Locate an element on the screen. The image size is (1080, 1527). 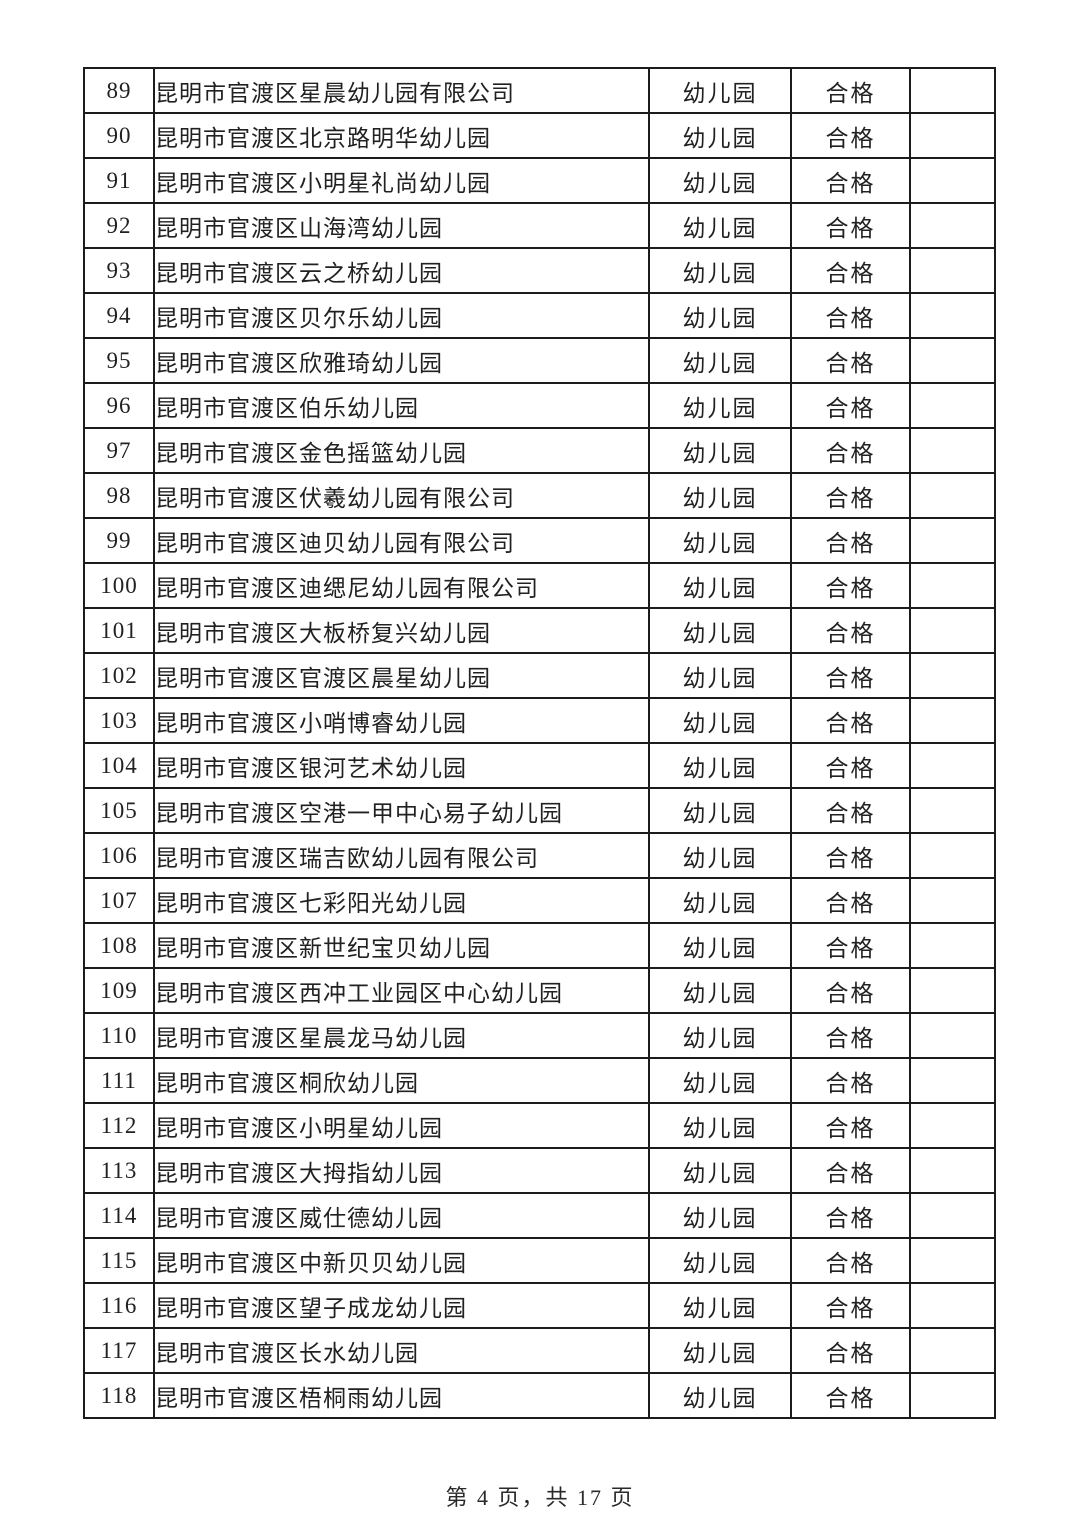
table-row: 117 昆明市官渡区长水幼儿园 幼儿园 合格 is located at coordinates (539, 1350).